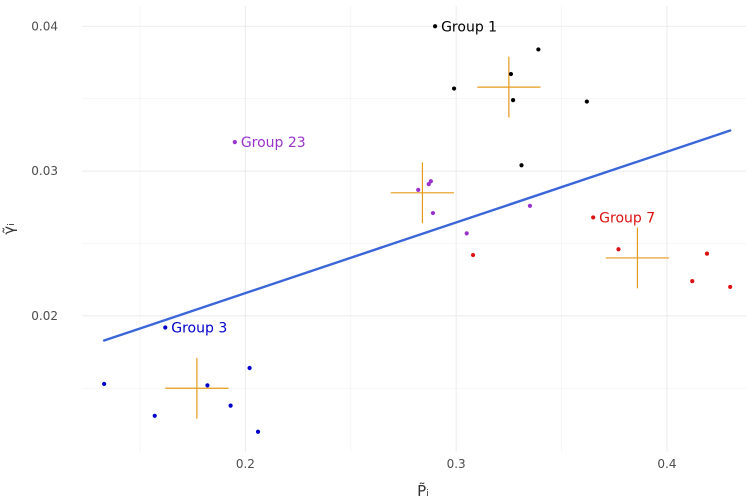 The width and height of the screenshot is (756, 504). I want to click on group-label: Group 3, so click(199, 328).